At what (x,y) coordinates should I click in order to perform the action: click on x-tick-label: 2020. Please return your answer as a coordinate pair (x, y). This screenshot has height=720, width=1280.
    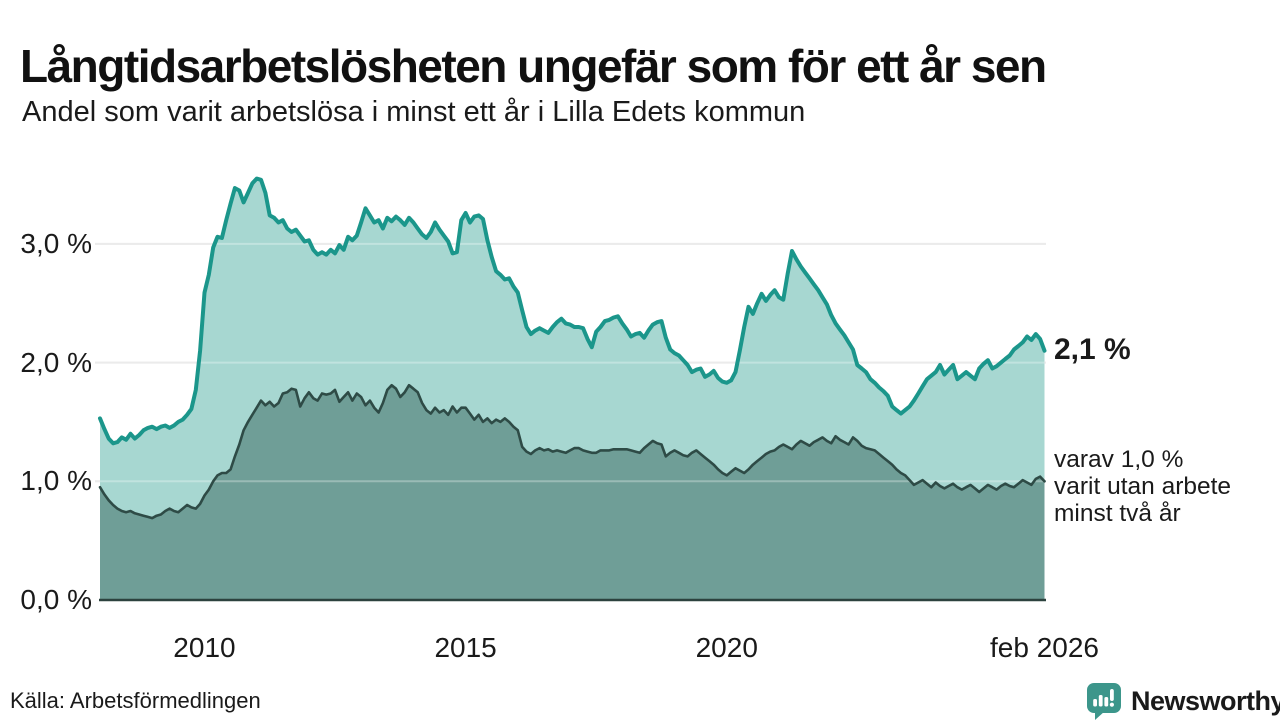
    Looking at the image, I should click on (726, 647).